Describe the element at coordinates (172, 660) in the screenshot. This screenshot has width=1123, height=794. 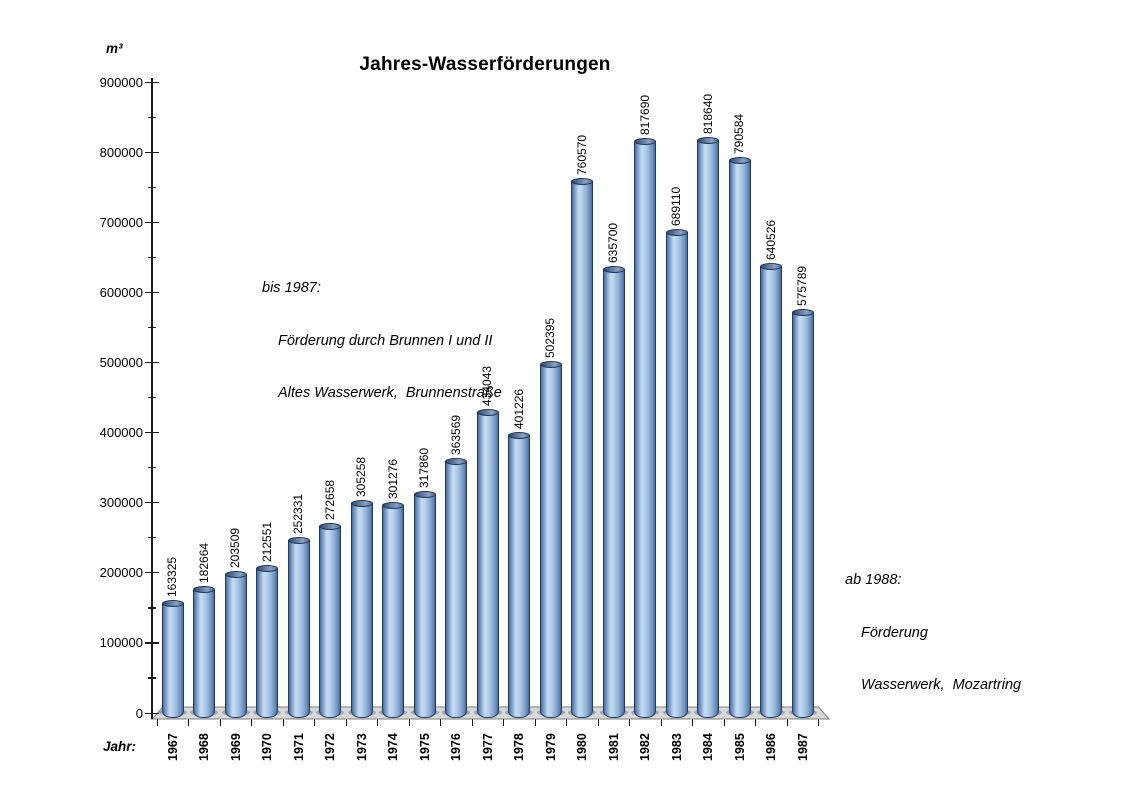
I see `bar-1967` at that location.